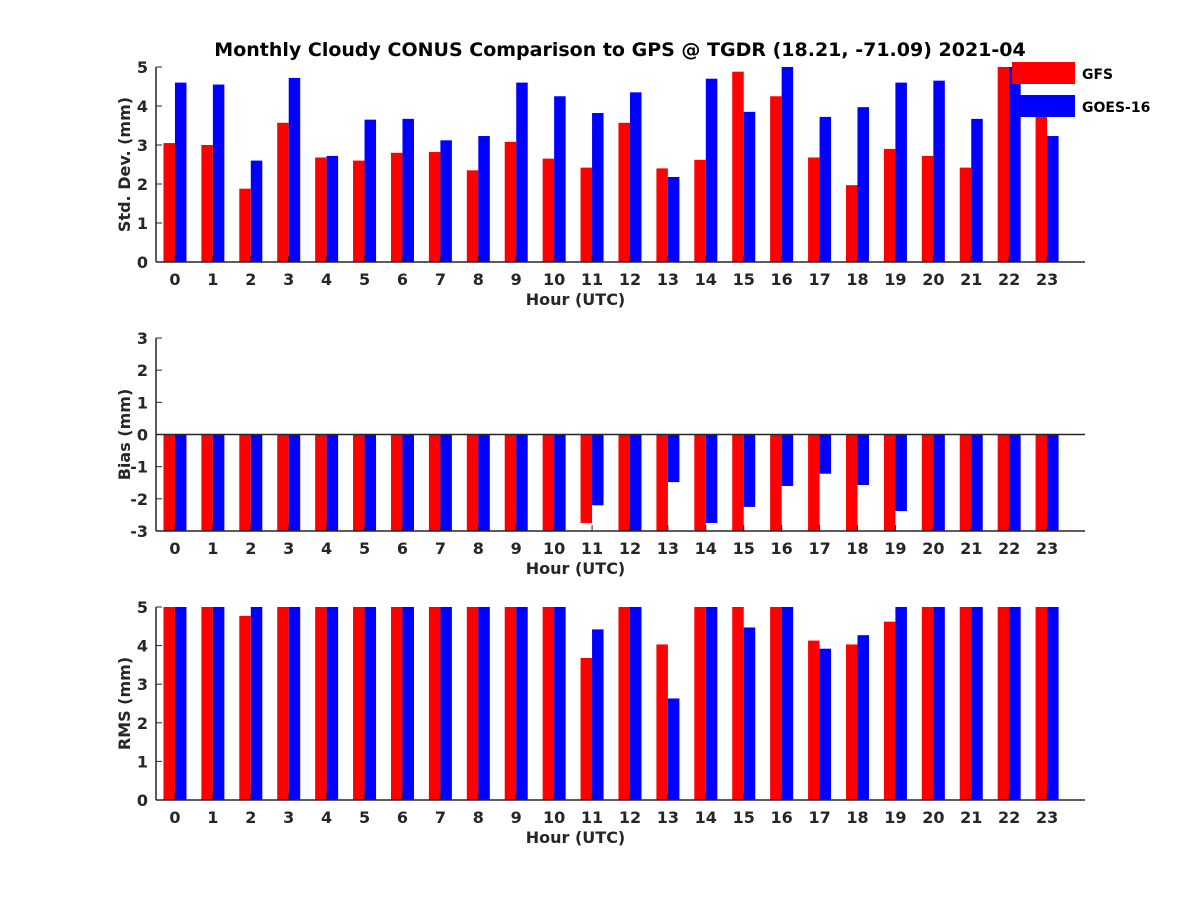  I want to click on x-tick-label: 0, so click(174, 548).